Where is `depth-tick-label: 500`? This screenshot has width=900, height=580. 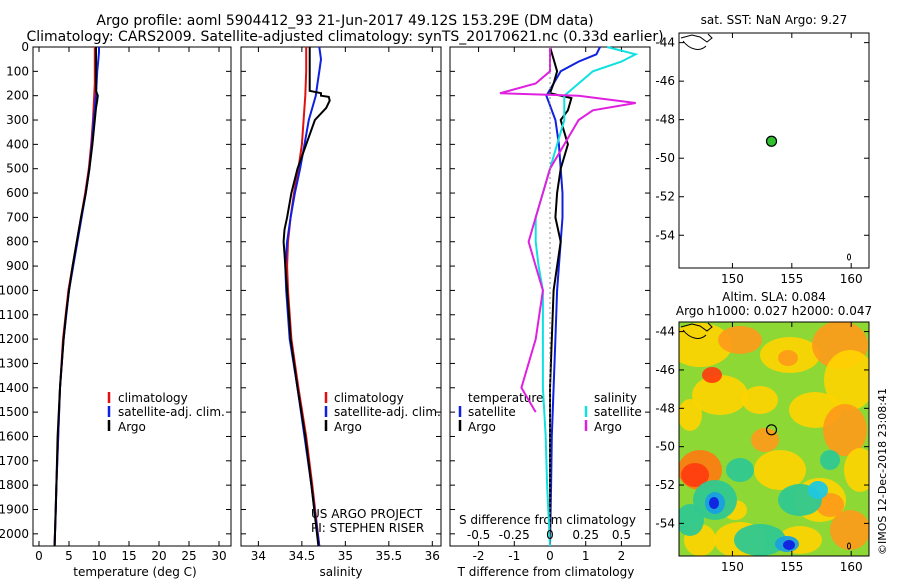 depth-tick-label: 500 is located at coordinates (17, 169).